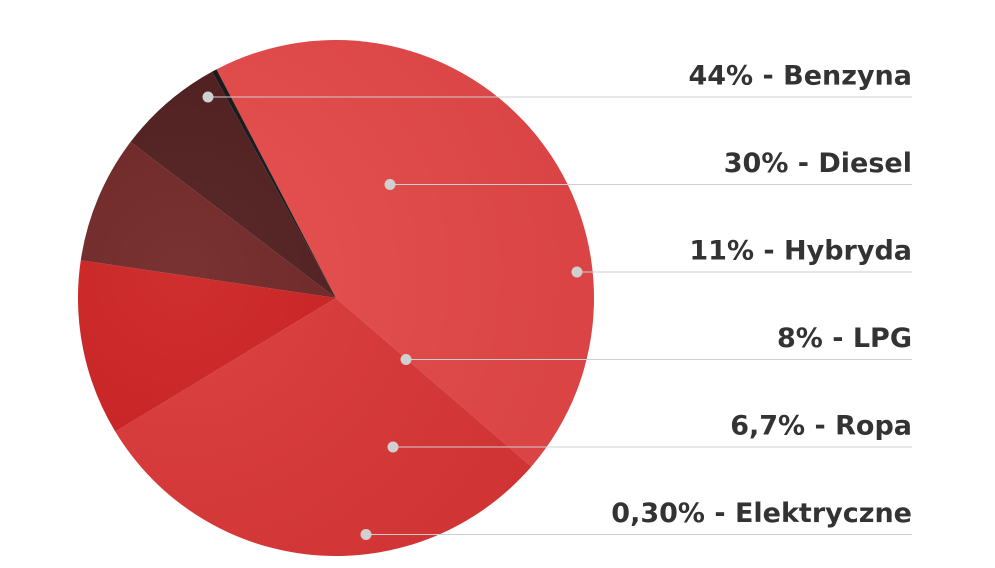 This screenshot has height=568, width=995. I want to click on slice-label: 11% - Hybryda, so click(800, 251).